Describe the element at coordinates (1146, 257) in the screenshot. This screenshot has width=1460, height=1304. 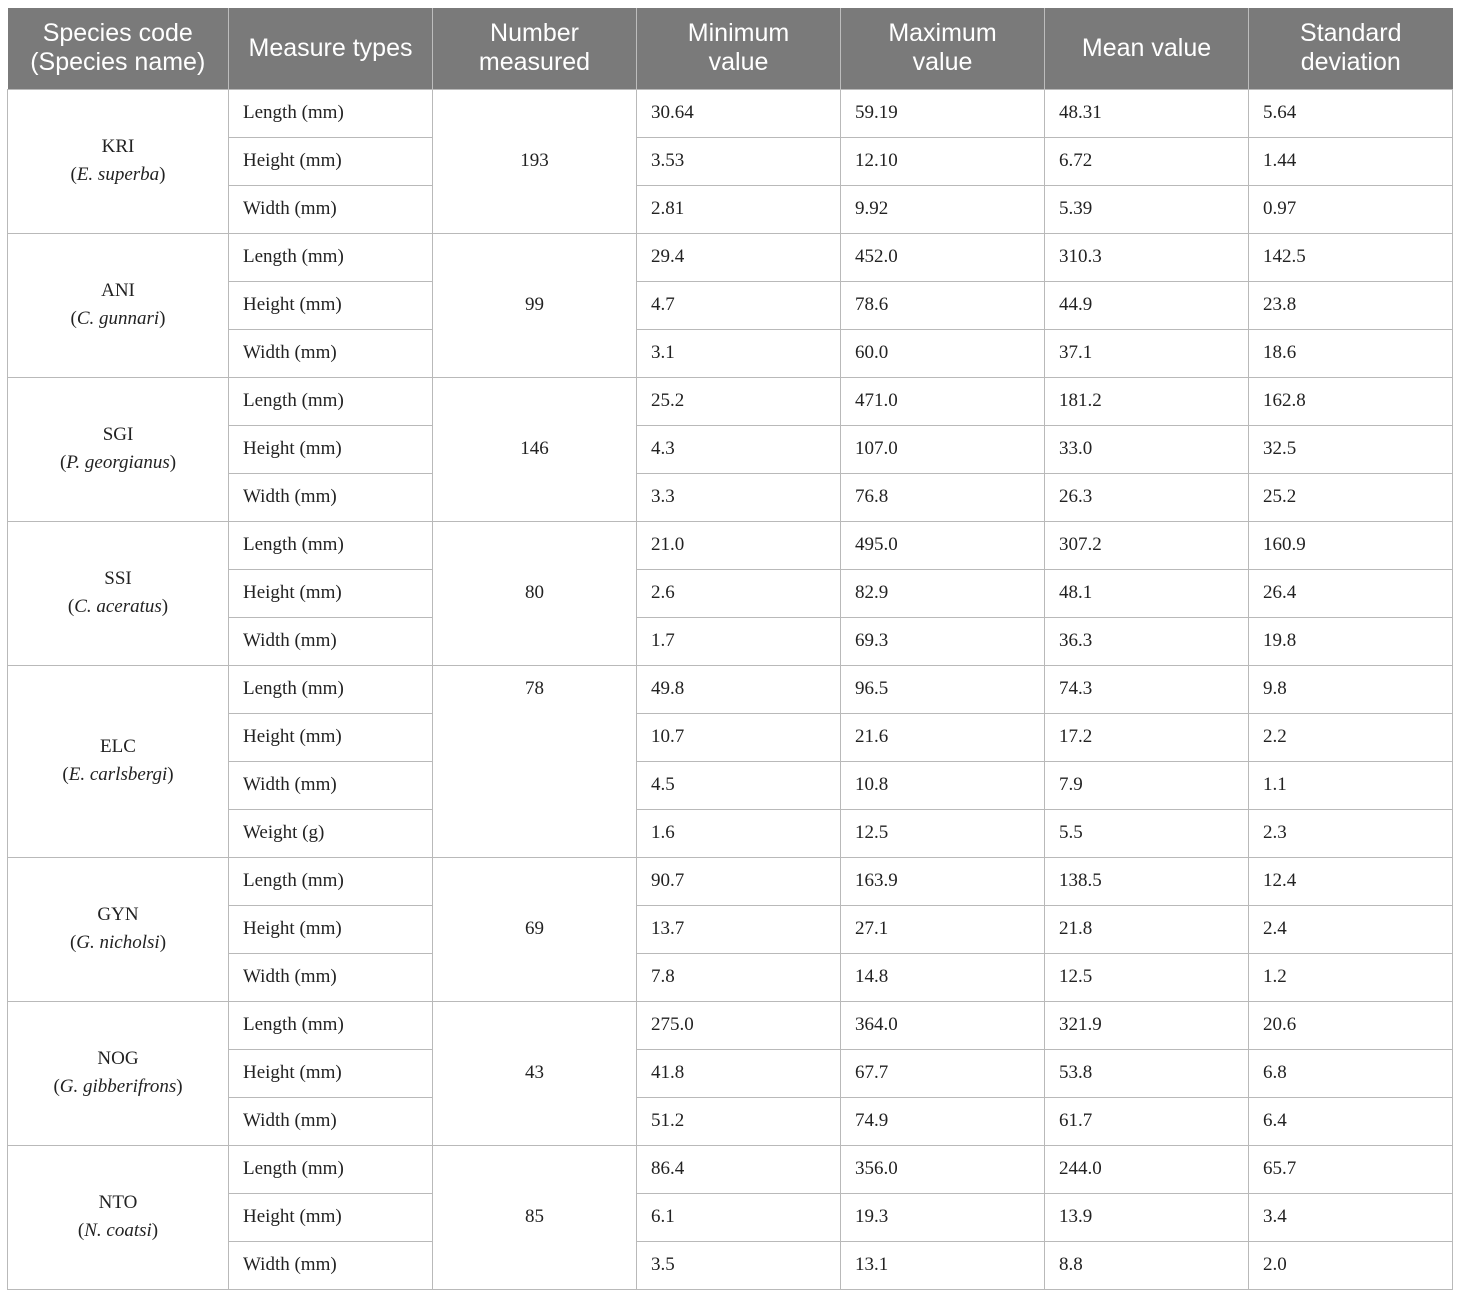
I see `mean-value-cell: 310.3` at that location.